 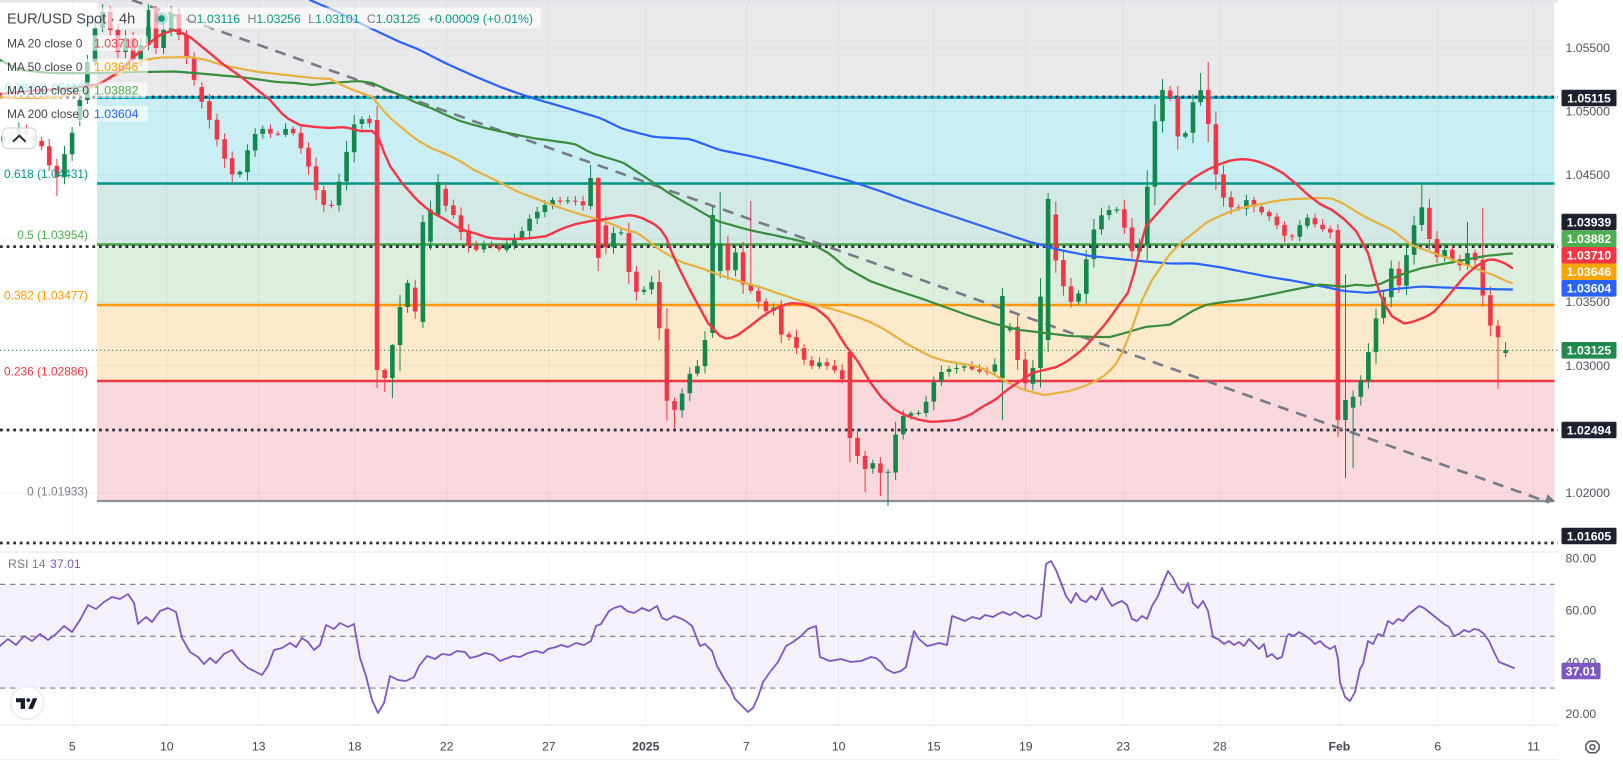 What do you see at coordinates (1589, 222) in the screenshot?
I see `svg-text: 1.03939` at bounding box center [1589, 222].